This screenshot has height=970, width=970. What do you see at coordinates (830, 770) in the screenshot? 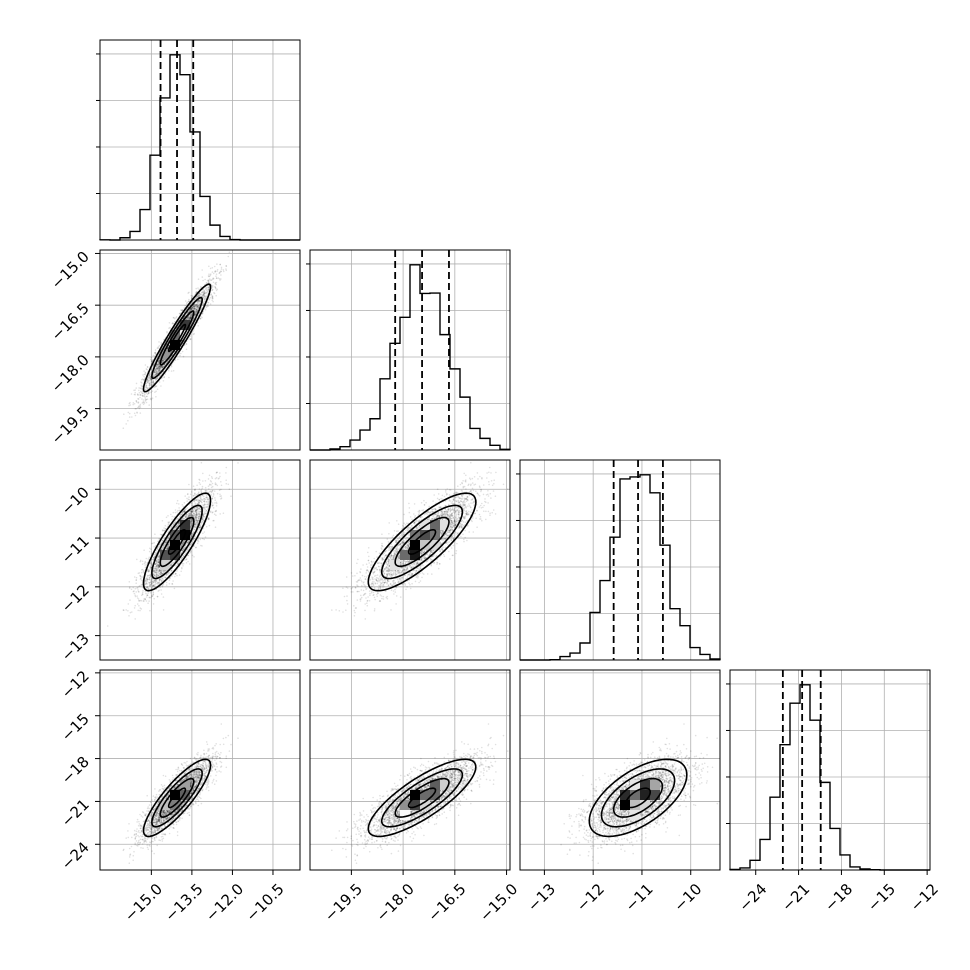
I see `panel-frame` at bounding box center [830, 770].